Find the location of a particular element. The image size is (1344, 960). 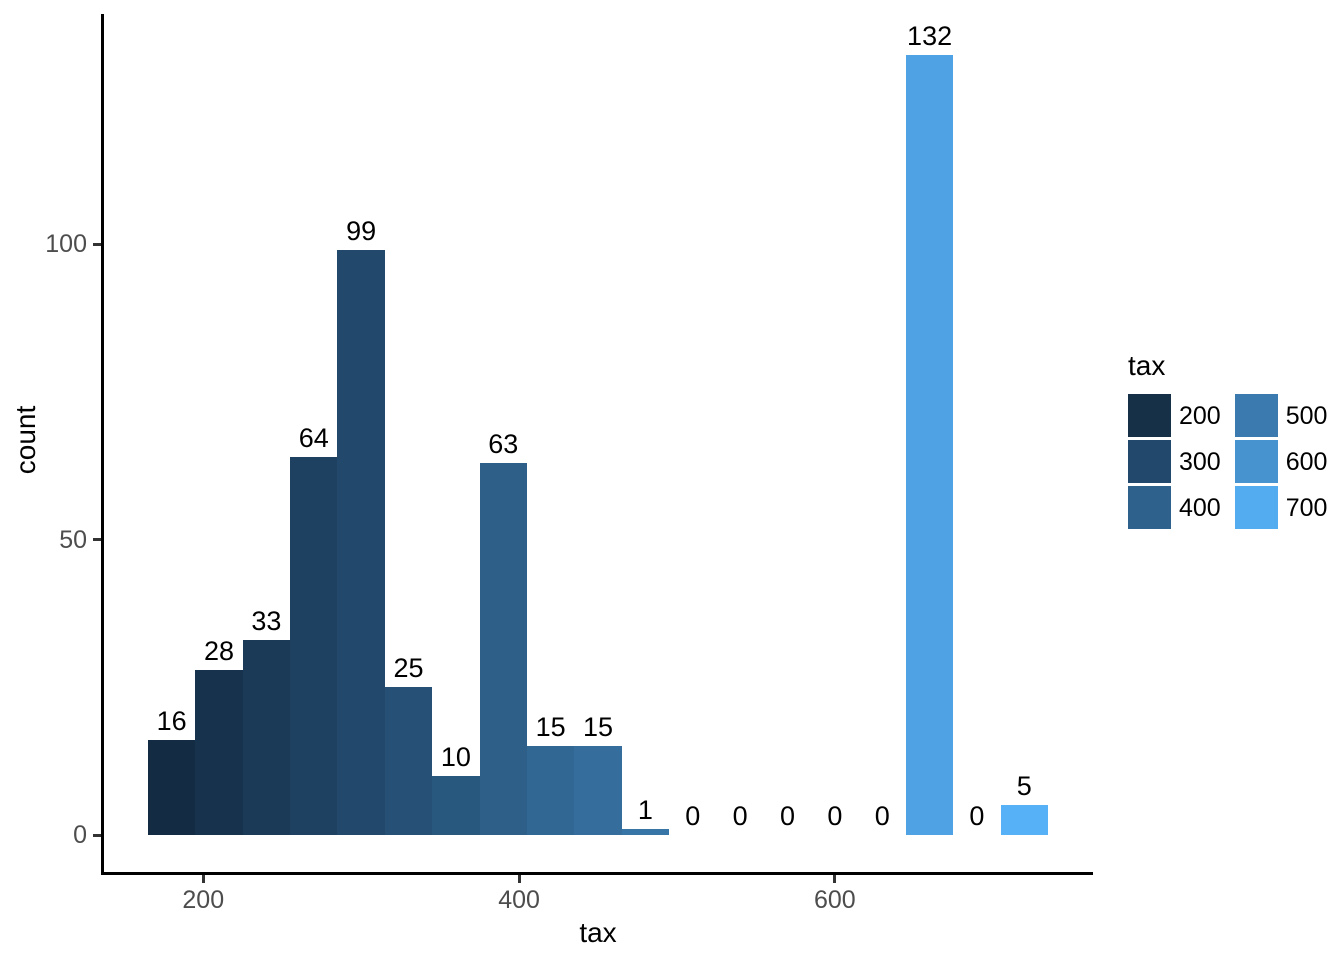

legend-grid: 200 300 400 500 600 700 is located at coordinates (1227, 461).